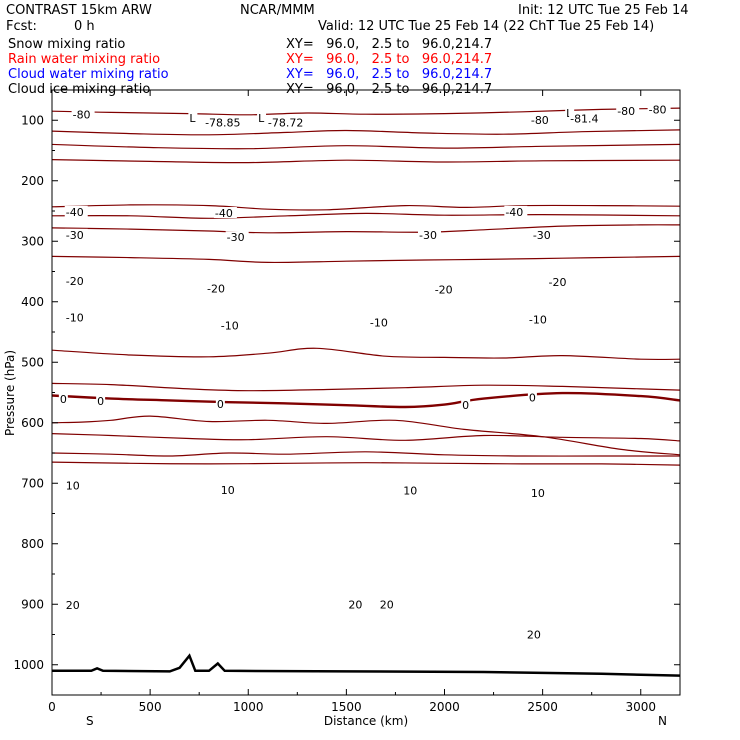 This screenshot has height=740, width=740. What do you see at coordinates (79, 10) in the screenshot?
I see `model-title: CONTRAST 15km ARW` at bounding box center [79, 10].